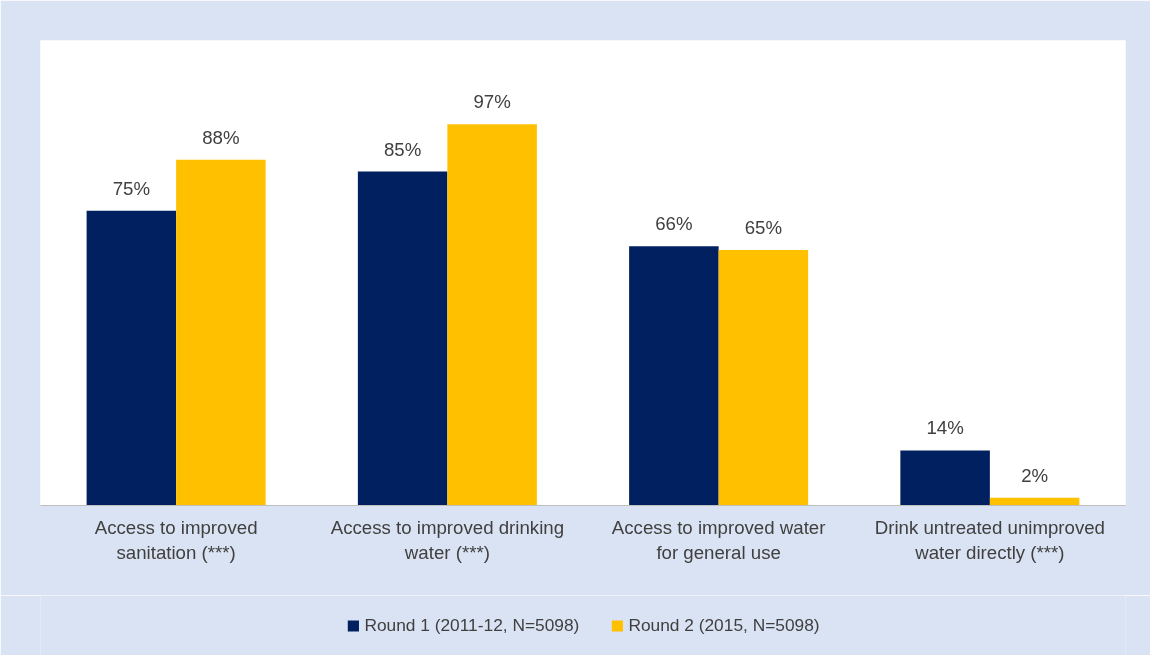 Image resolution: width=1155 pixels, height=661 pixels. Describe the element at coordinates (131, 188) in the screenshot. I see `data-label: 75%` at that location.